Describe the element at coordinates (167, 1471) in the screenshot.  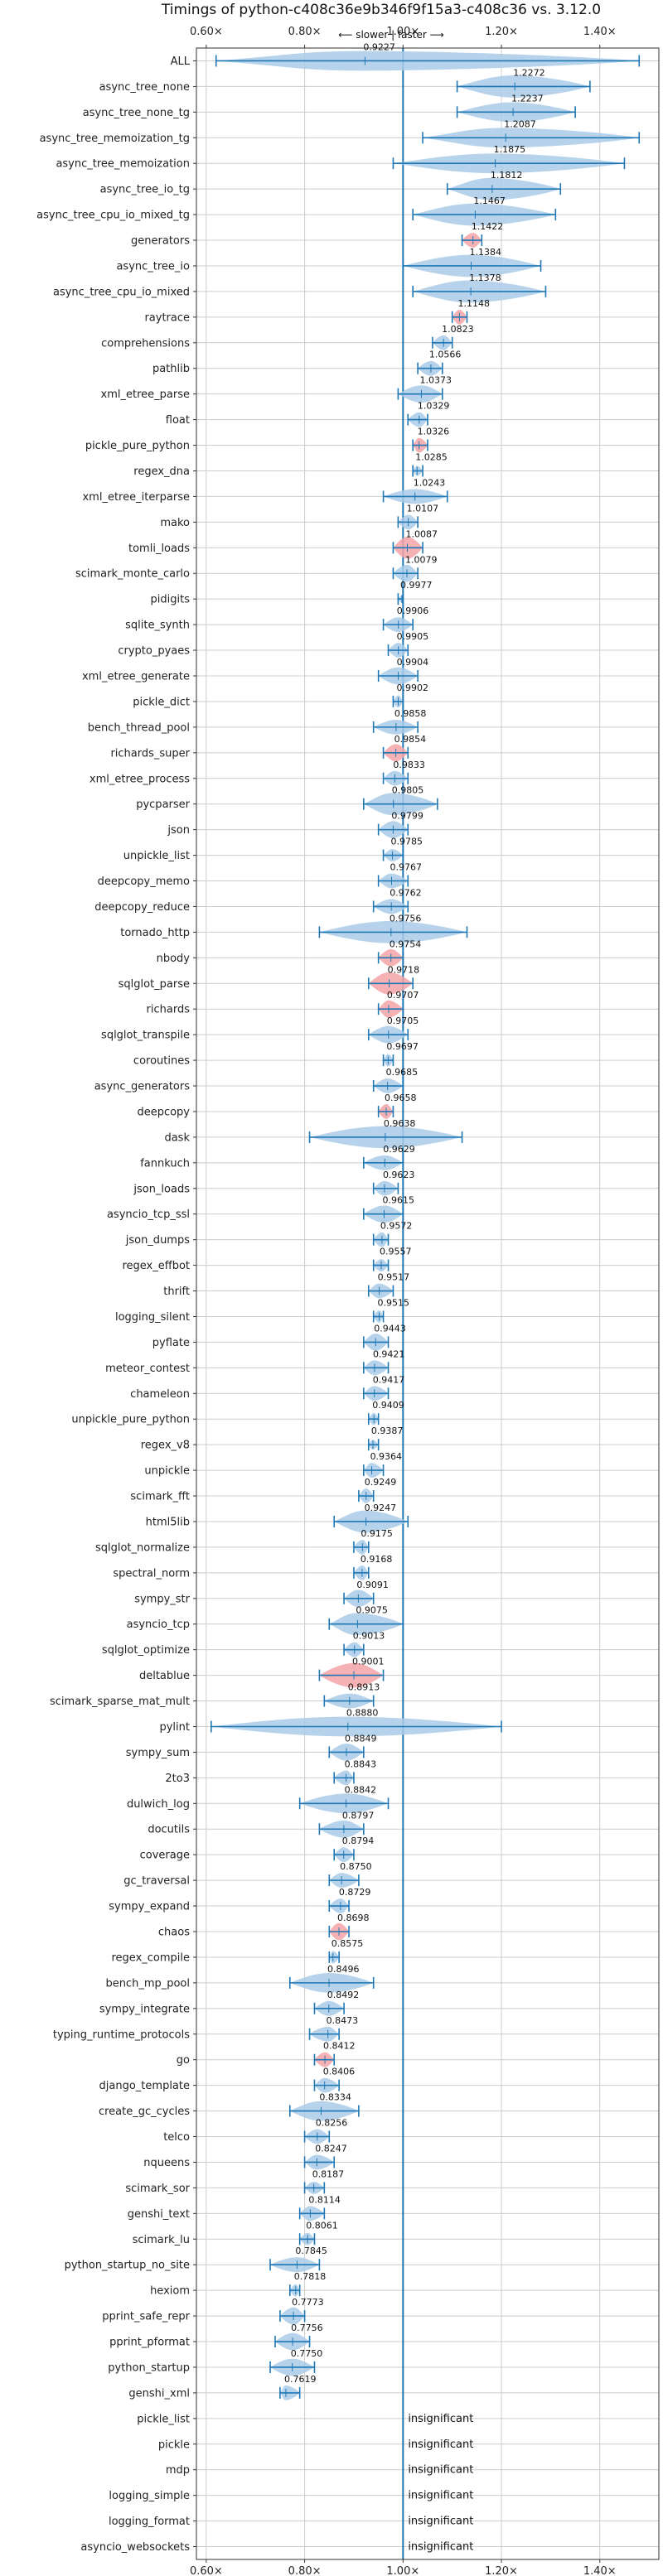
I see `benchmark-label: unpickle` at that location.